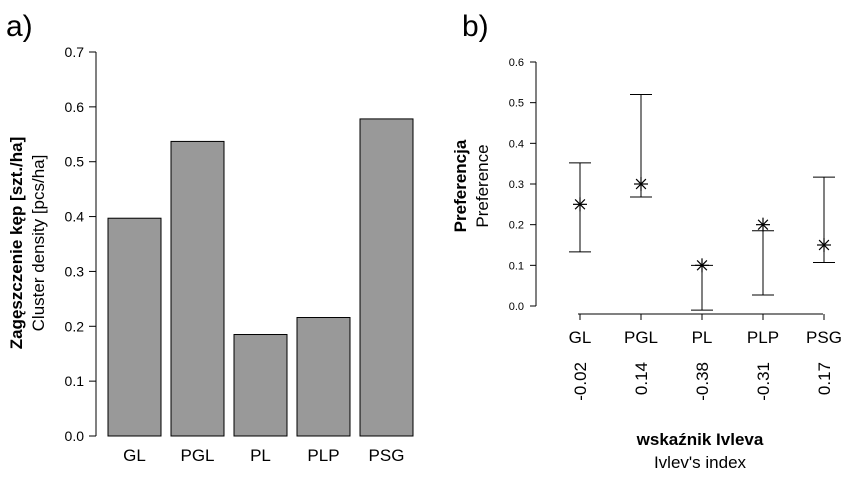 This screenshot has height=479, width=844. What do you see at coordinates (516, 185) in the screenshot?
I see `panel-b-y-tick-label: 0.3` at bounding box center [516, 185].